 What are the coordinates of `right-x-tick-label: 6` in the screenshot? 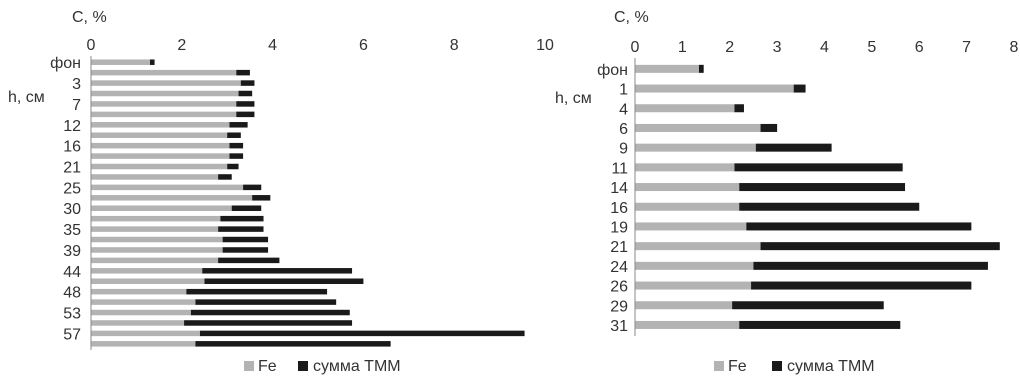 It's located at (919, 47).